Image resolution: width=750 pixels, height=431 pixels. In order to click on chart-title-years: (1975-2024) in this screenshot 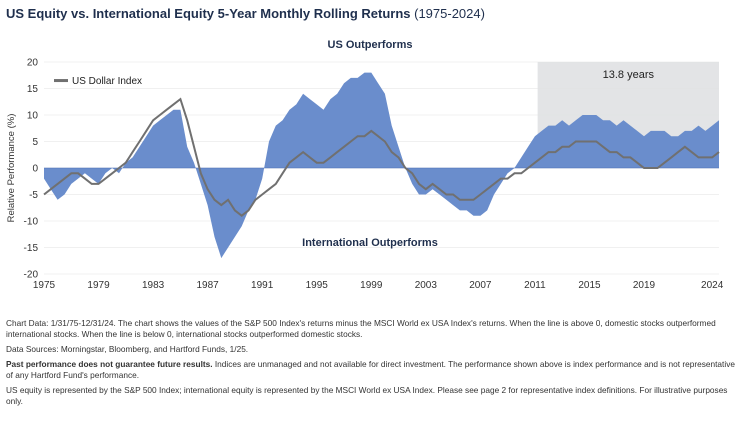, I will do `click(449, 13)`.